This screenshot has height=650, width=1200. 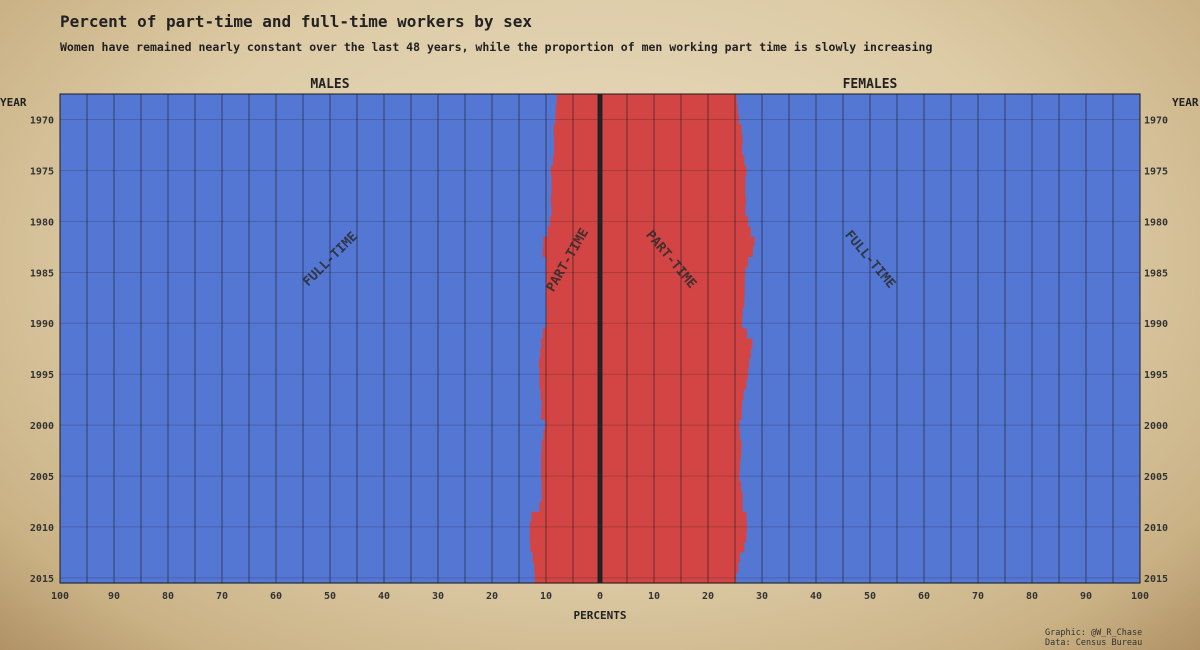 What do you see at coordinates (670, 435) in the screenshot?
I see `female-part-time-bar-2001` at bounding box center [670, 435].